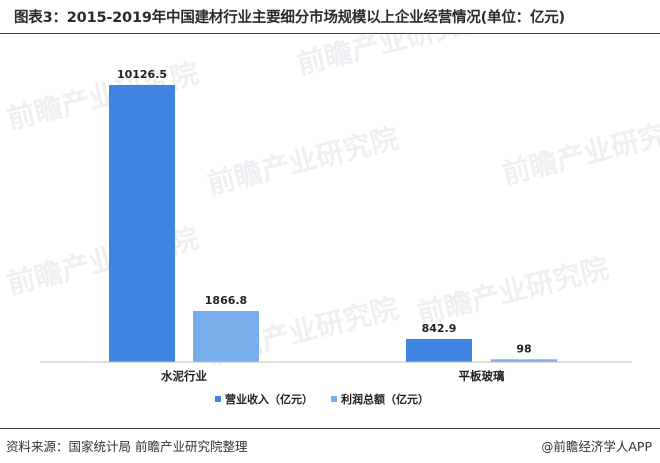 This screenshot has height=463, width=660. What do you see at coordinates (385, 399) in the screenshot?
I see `legend-label: 利润总额（亿元）` at bounding box center [385, 399].